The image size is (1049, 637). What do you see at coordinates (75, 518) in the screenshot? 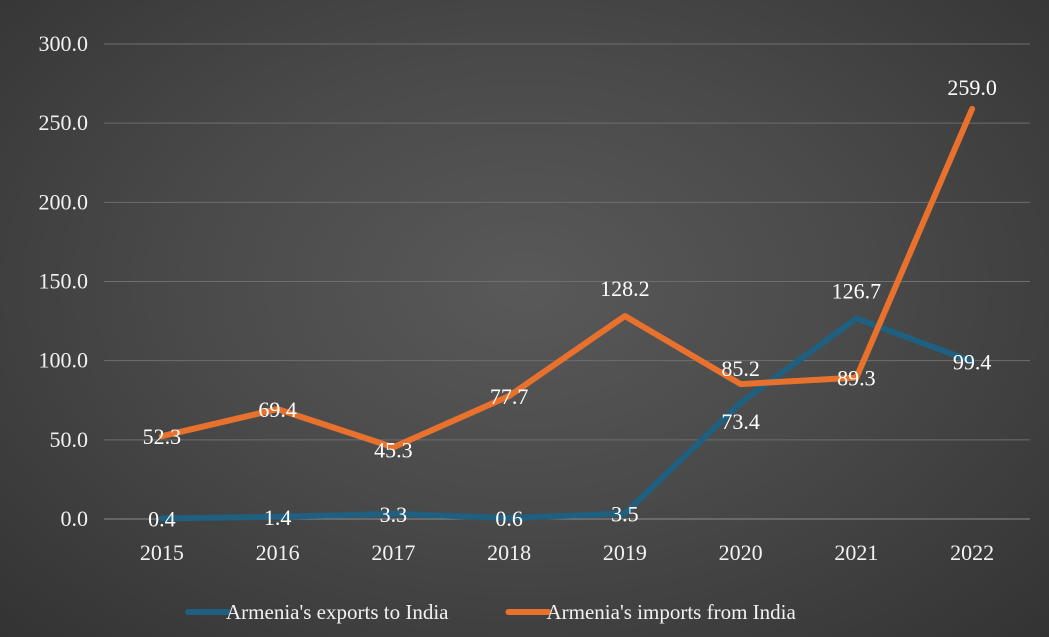
I see `y-tick-label: 0.0` at bounding box center [75, 518].